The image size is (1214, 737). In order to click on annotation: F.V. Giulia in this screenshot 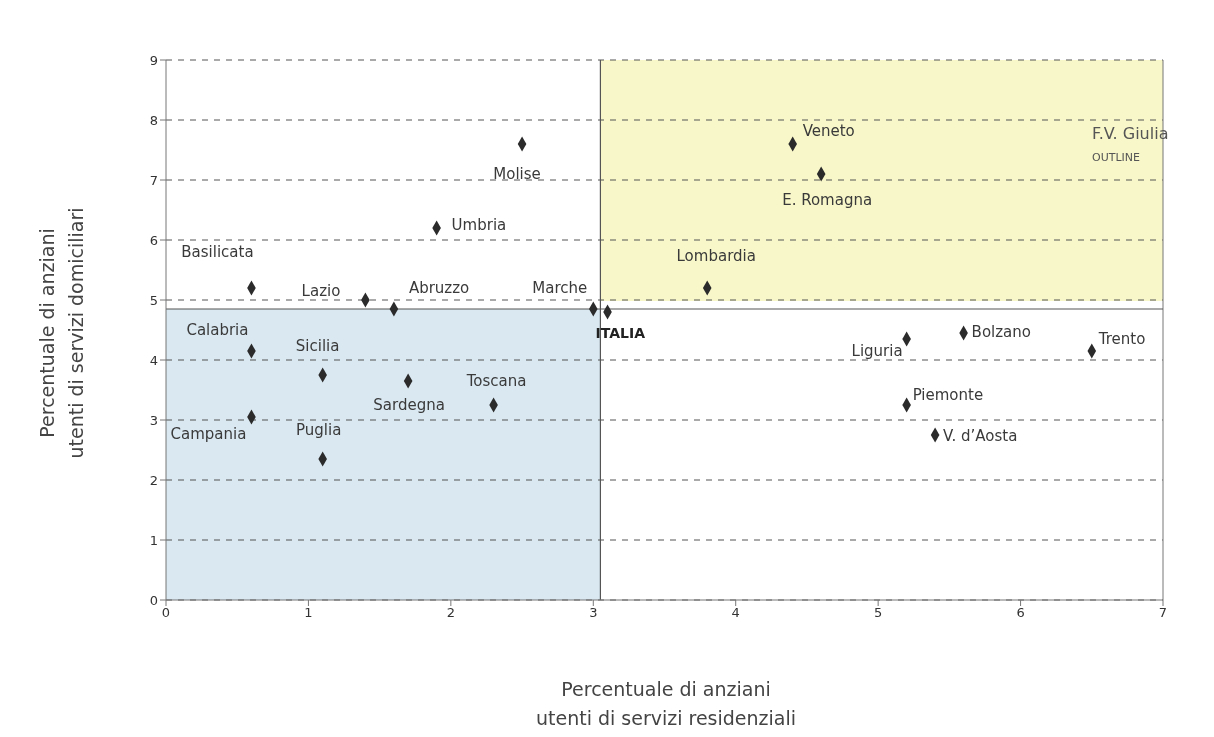, I will do `click(1130, 133)`.